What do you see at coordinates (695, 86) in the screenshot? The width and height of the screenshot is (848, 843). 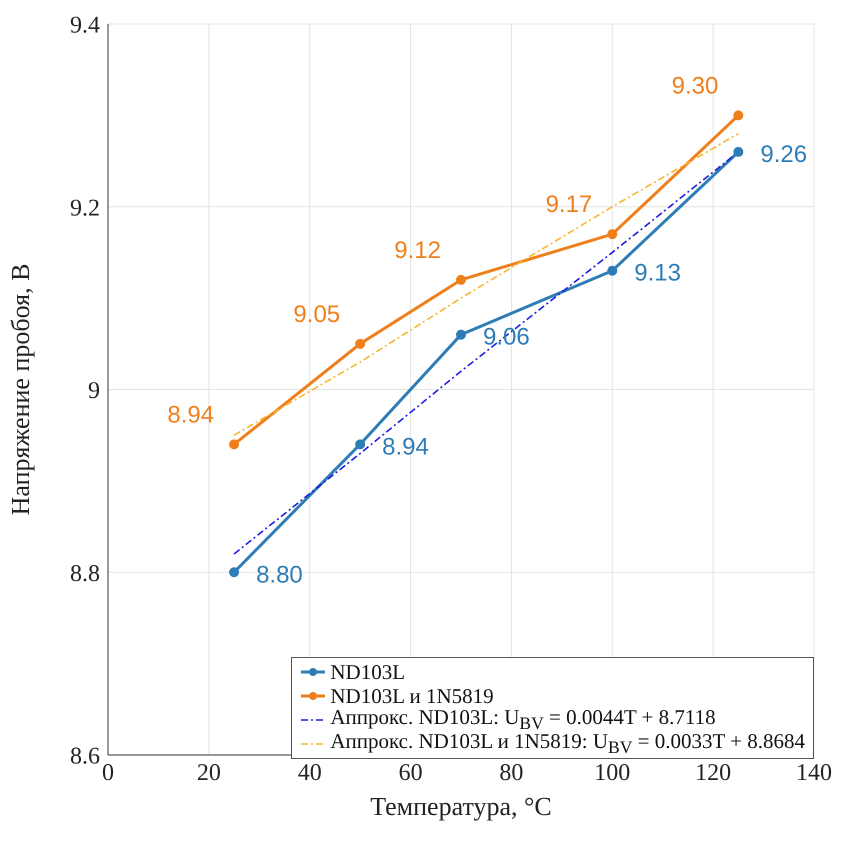 I see `data-label: 9.30` at bounding box center [695, 86].